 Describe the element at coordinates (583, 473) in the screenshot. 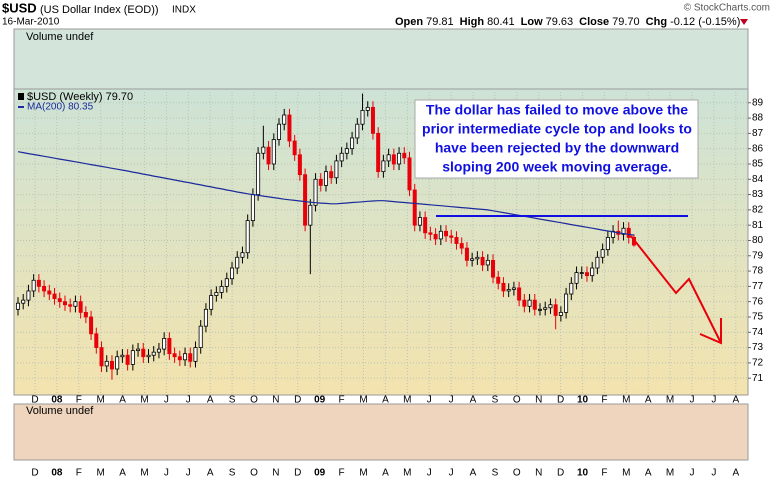

I see `x-tick-label: 10` at that location.